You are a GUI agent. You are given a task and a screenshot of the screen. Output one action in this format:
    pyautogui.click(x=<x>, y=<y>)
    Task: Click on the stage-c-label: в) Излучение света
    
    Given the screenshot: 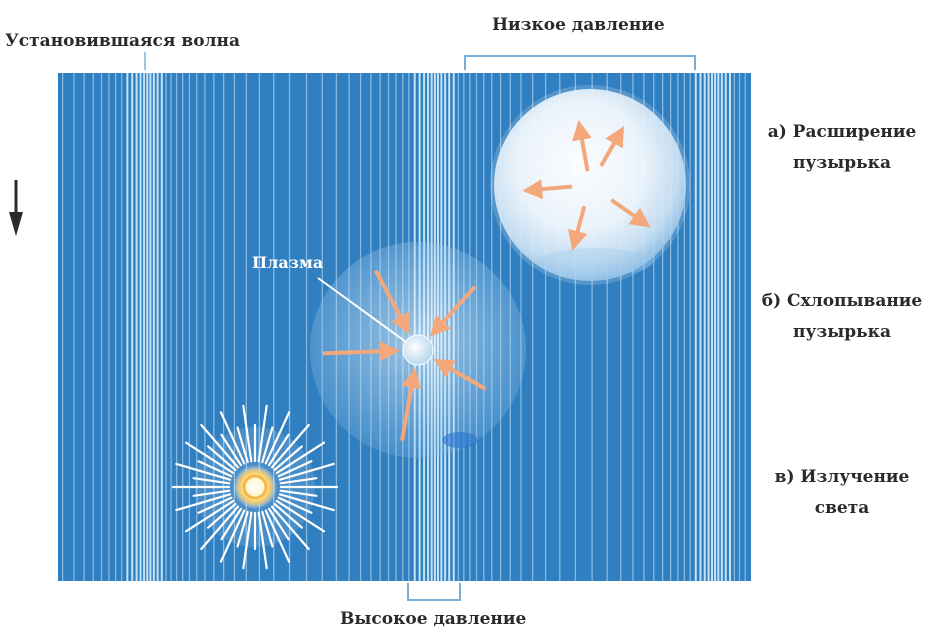 What is the action you would take?
    pyautogui.click(x=842, y=492)
    